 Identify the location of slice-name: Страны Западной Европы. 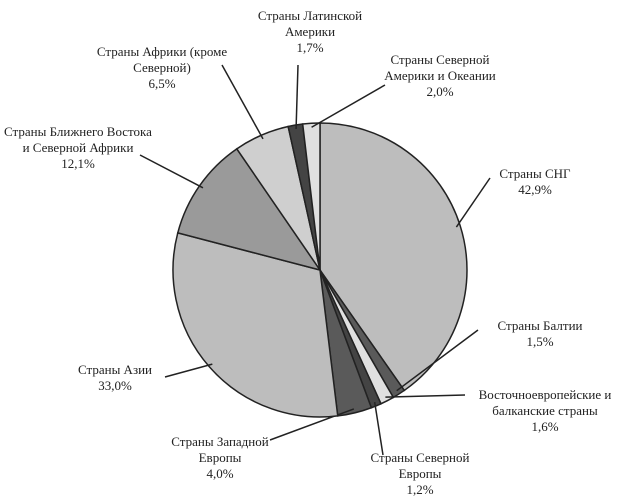
(220, 449).